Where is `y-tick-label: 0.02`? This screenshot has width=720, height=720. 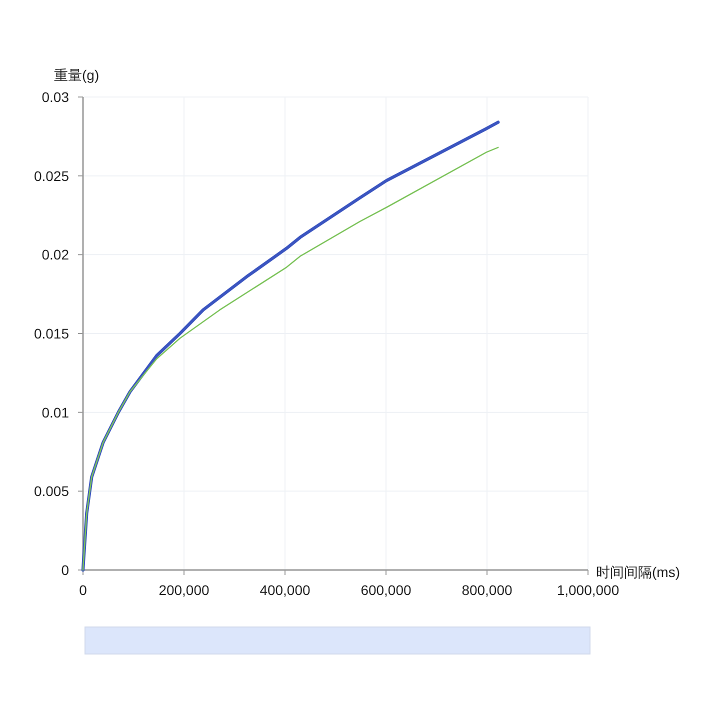
y-tick-label: 0.02 is located at coordinates (56, 254).